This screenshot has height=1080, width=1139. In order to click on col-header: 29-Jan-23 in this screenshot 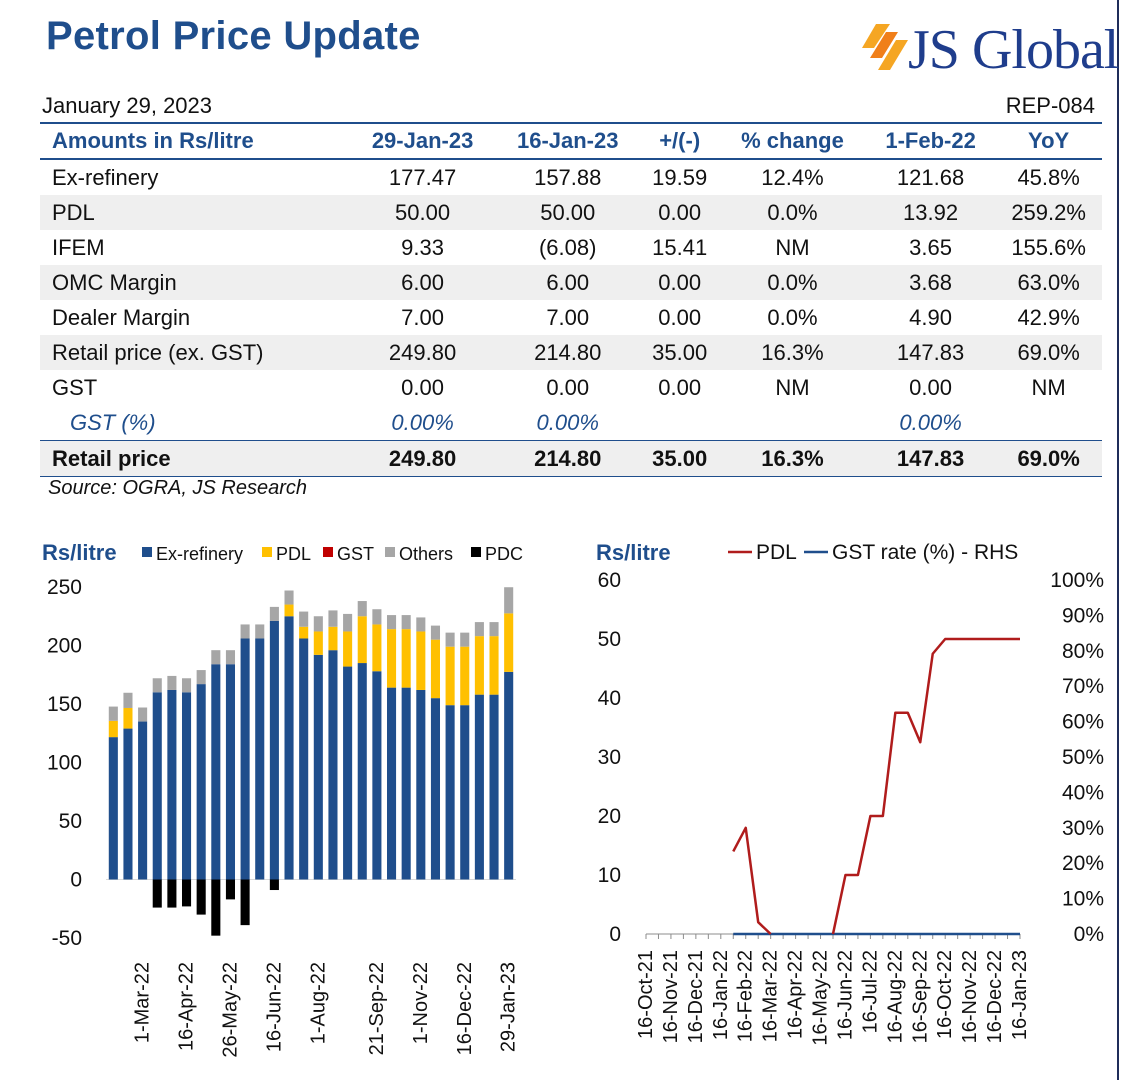, I will do `click(423, 141)`.